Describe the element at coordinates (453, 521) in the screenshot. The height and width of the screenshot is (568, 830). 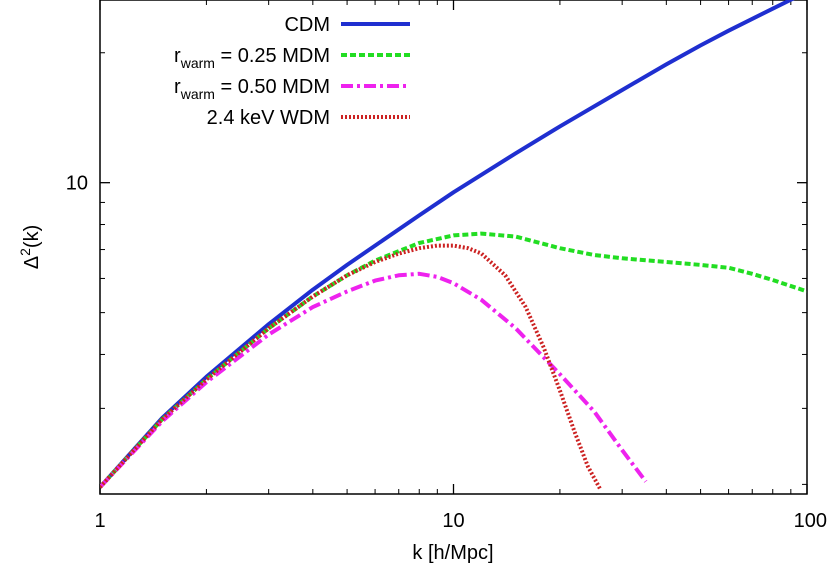
I see `x-tick-label: 10` at that location.